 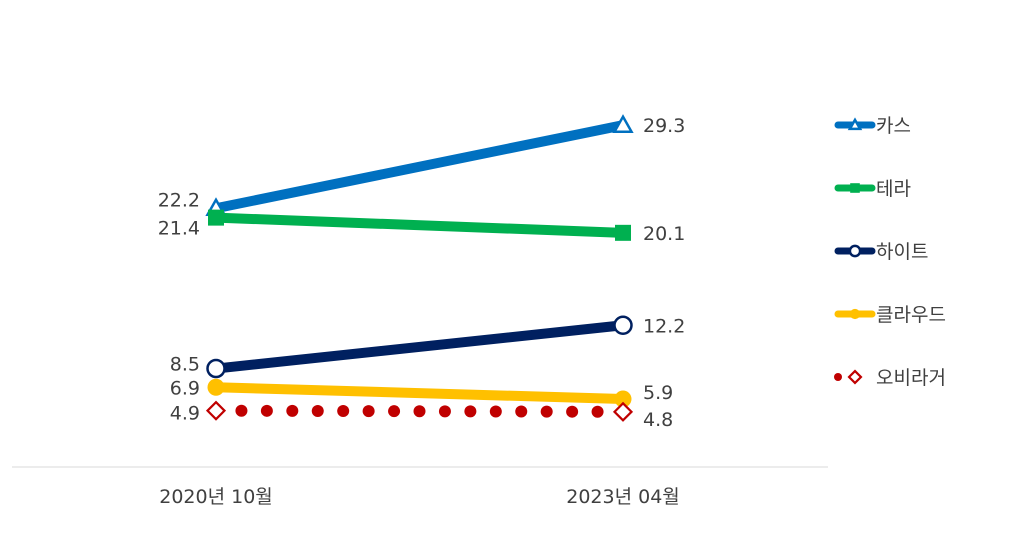 I want to click on legend-item-2: 테라, so click(x=872, y=189).